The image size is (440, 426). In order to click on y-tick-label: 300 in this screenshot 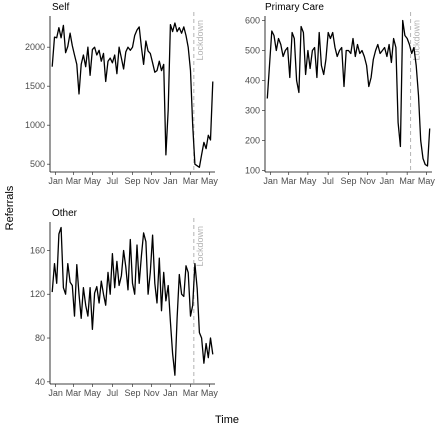, I will do `click(252, 111)`.